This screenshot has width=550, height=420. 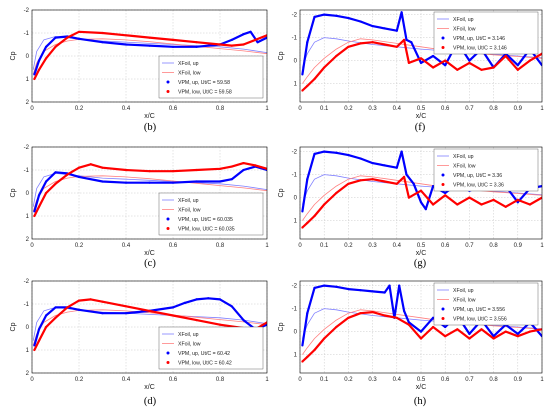 What do you see at coordinates (324, 109) in the screenshot?
I see `x-tick-label: 0.1` at bounding box center [324, 109].